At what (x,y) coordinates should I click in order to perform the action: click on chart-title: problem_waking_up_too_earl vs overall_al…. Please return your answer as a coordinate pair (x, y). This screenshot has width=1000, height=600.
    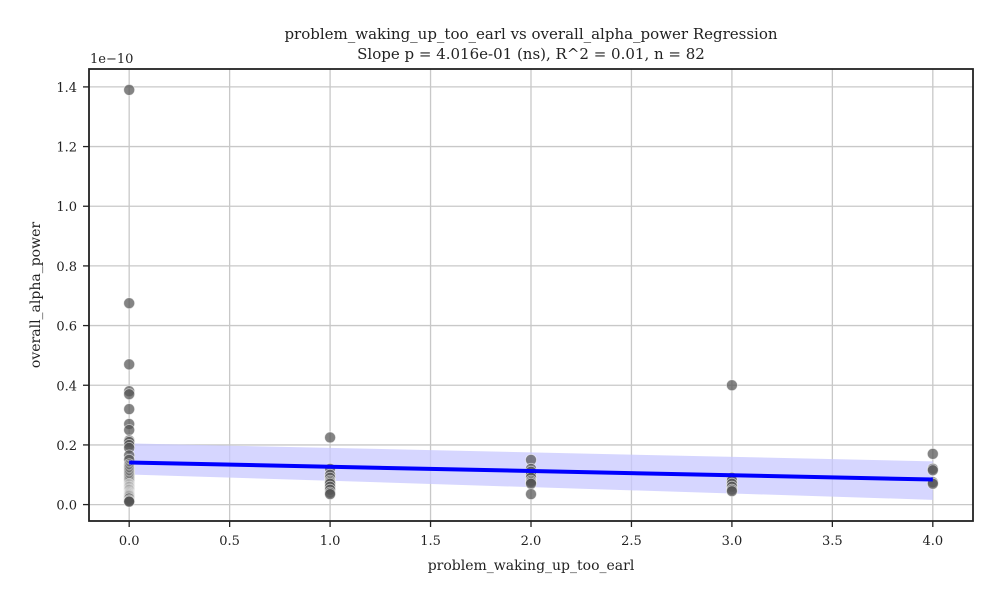
    Looking at the image, I should click on (530, 34).